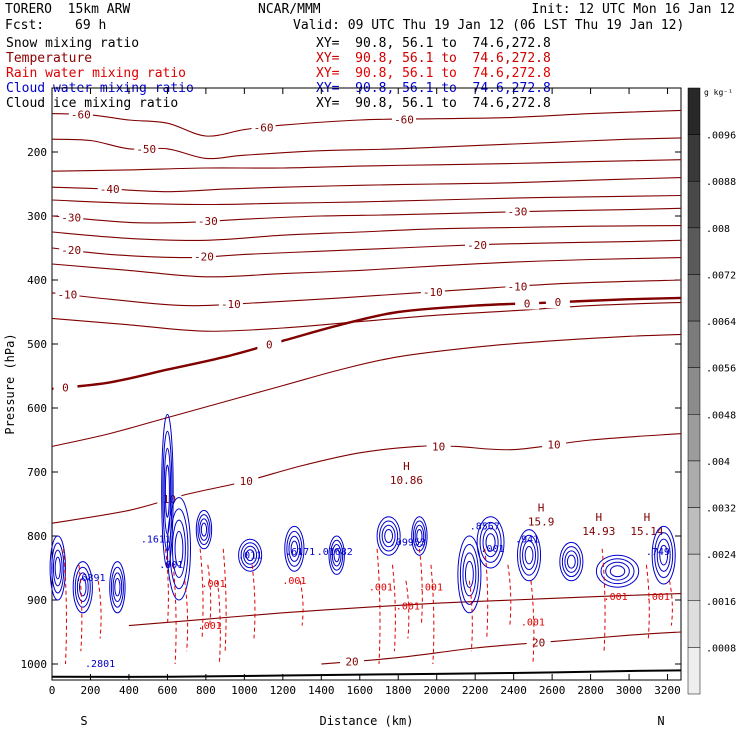 This screenshot has height=740, width=740. Describe the element at coordinates (25, 25) in the screenshot. I see `forecast-label: Fcst:` at that location.